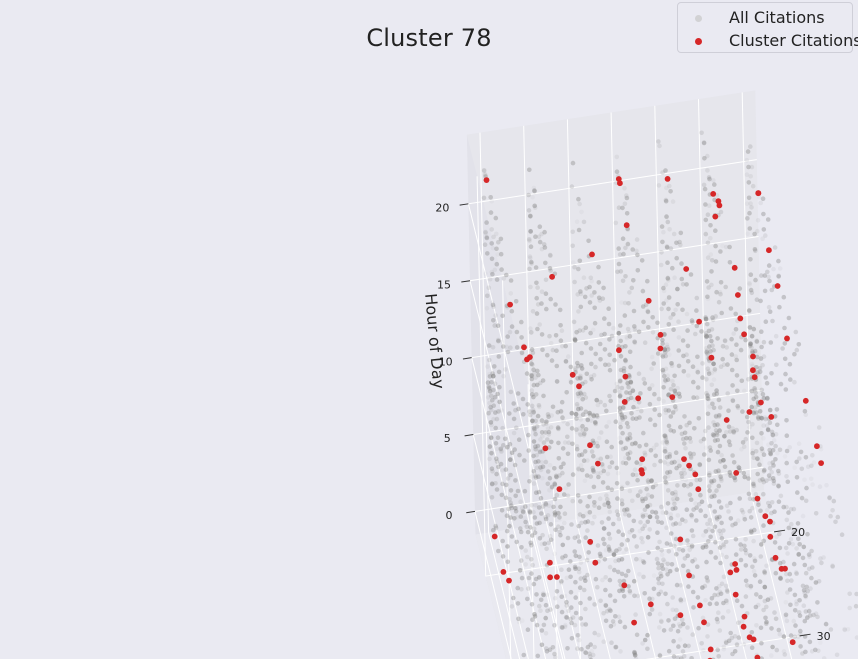 This screenshot has height=659, width=858. I want to click on tick-label-age-20: 20, so click(798, 532).